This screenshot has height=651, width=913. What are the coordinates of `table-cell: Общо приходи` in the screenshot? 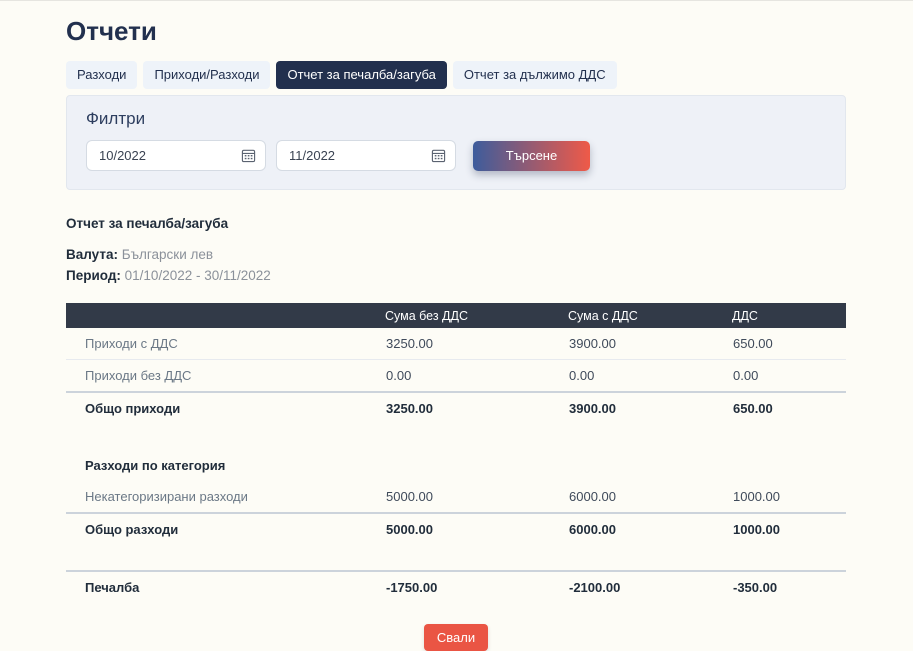 It's located at (133, 408).